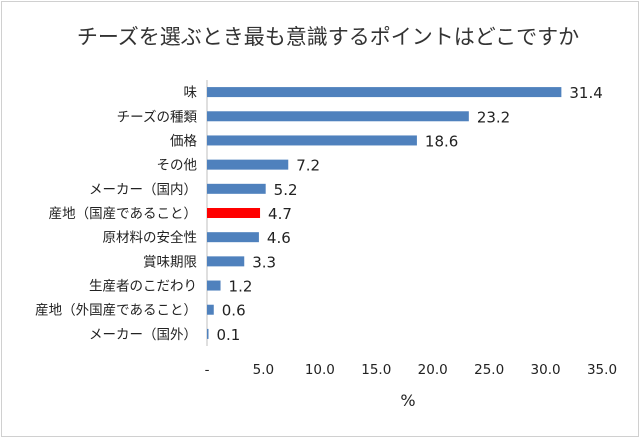  What do you see at coordinates (308, 166) in the screenshot?
I see `data-label: 7.2` at bounding box center [308, 166].